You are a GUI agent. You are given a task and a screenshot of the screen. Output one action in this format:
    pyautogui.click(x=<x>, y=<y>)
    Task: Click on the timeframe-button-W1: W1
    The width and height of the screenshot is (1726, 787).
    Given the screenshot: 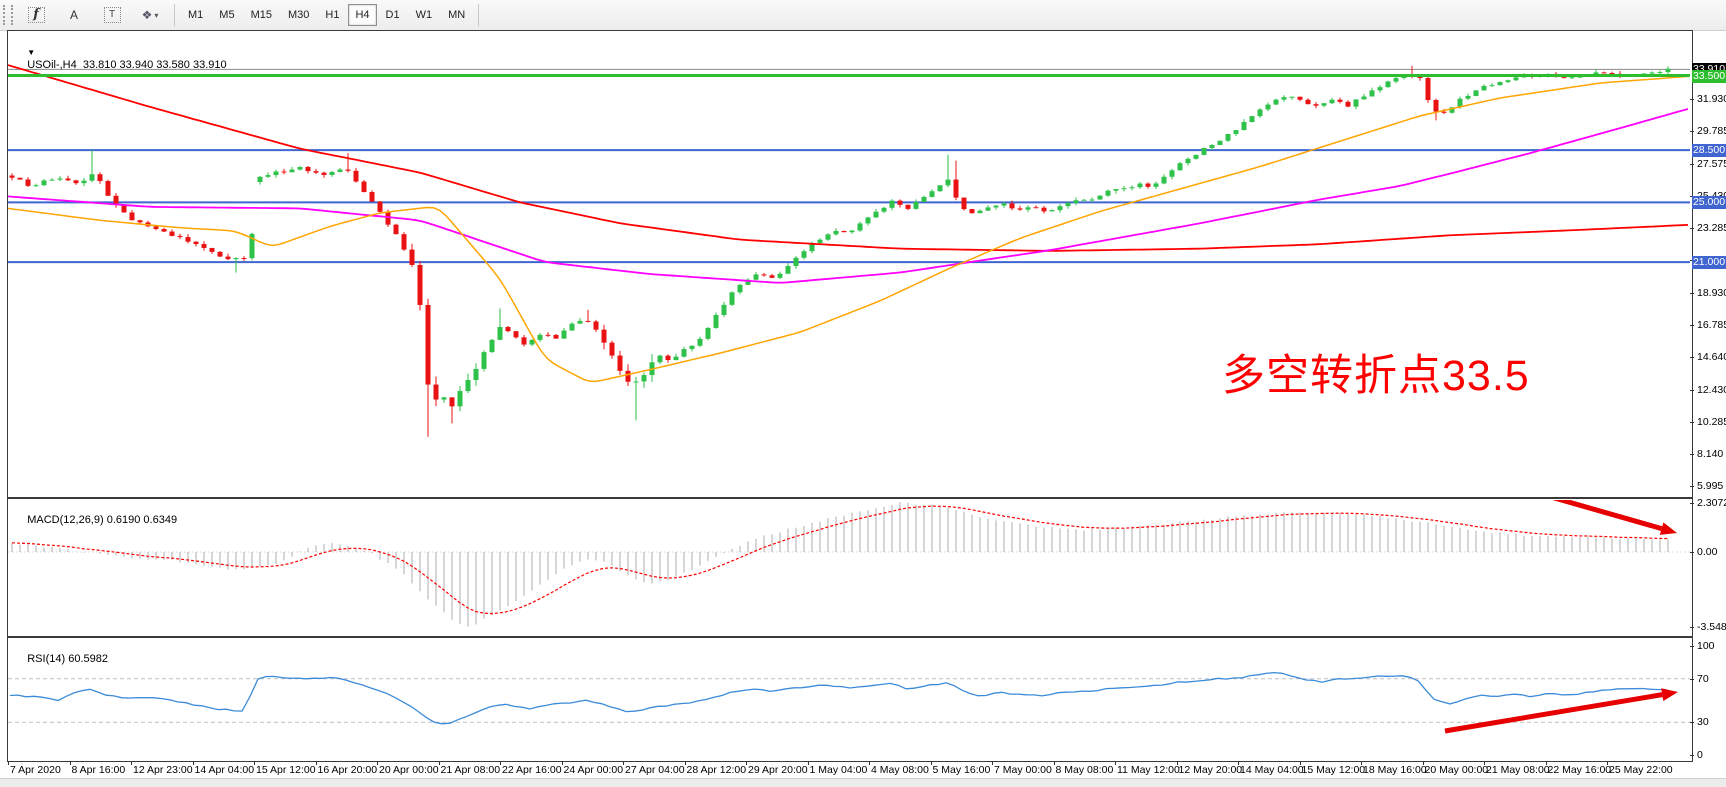 What is the action you would take?
    pyautogui.click(x=424, y=15)
    